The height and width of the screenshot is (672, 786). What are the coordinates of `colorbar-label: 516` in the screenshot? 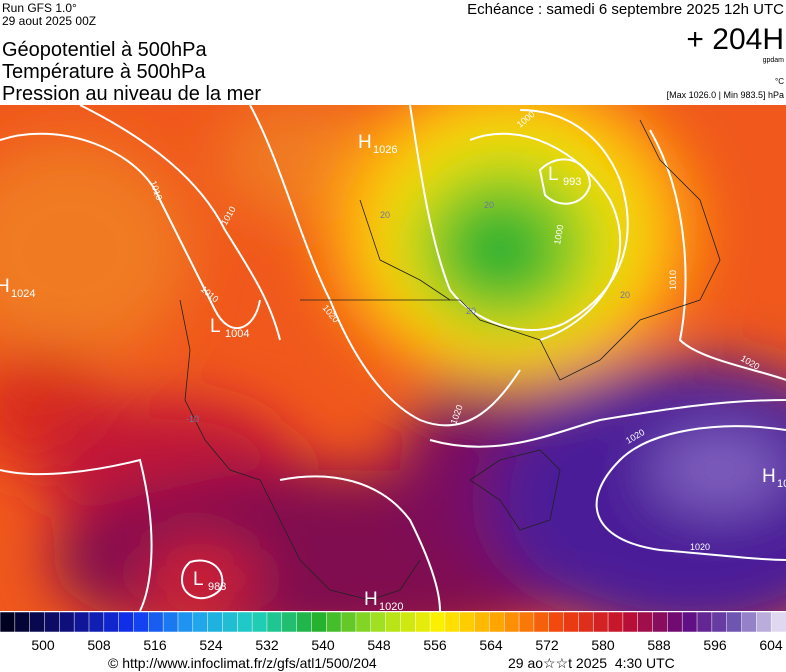 It's located at (155, 645).